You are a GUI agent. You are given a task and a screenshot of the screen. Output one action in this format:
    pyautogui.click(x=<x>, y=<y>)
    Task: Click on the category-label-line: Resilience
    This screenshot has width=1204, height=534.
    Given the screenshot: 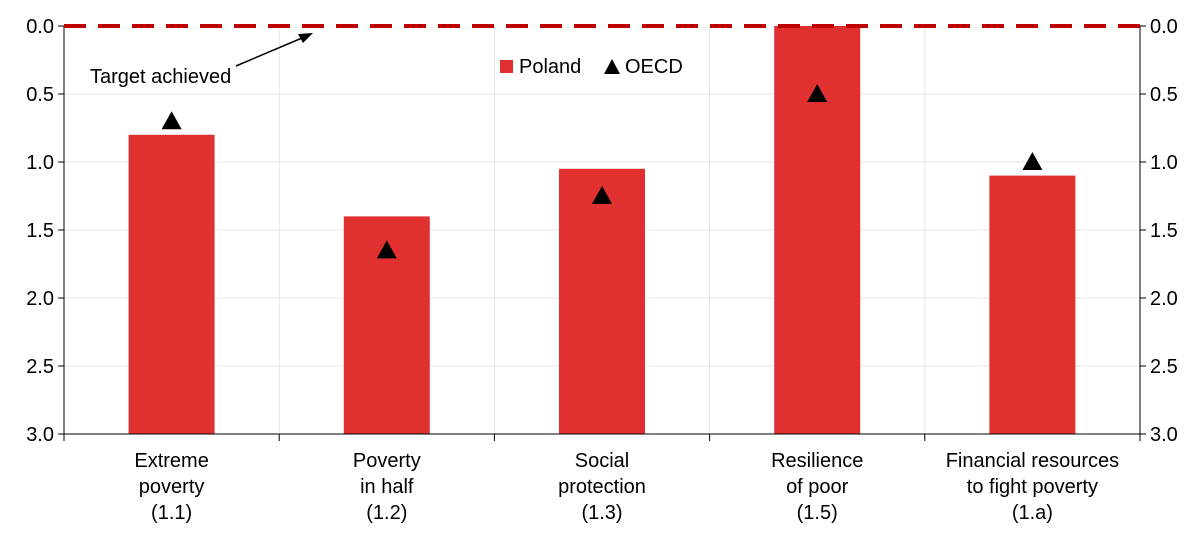 What is the action you would take?
    pyautogui.click(x=817, y=461)
    